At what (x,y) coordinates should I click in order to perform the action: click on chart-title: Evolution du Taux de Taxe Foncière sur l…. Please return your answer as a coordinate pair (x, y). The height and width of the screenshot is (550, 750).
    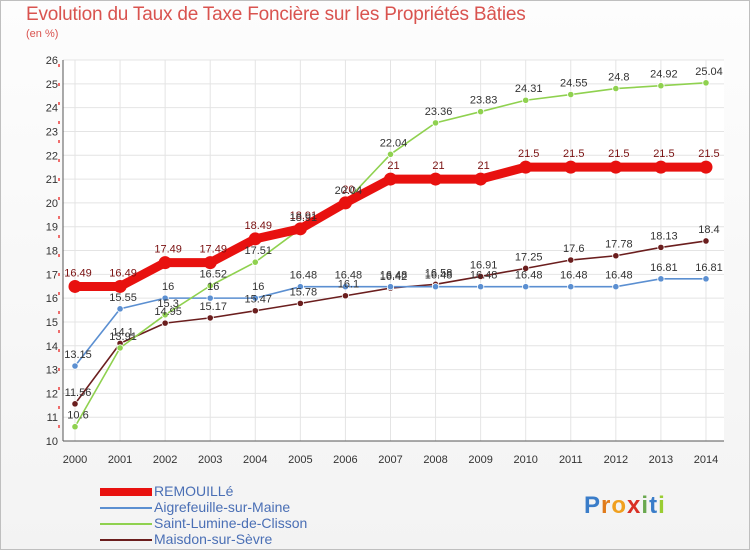
    Looking at the image, I should click on (276, 14).